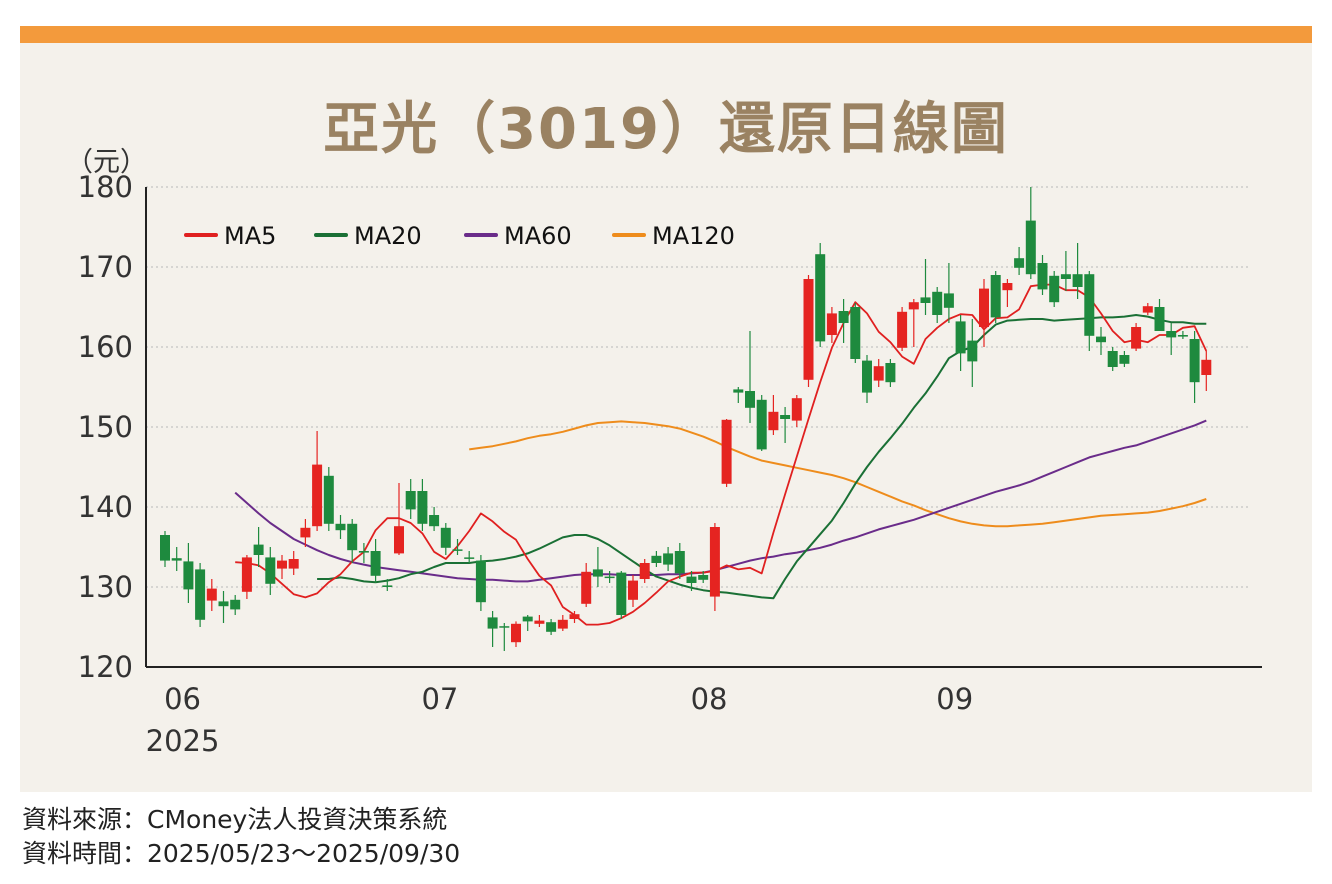  Describe the element at coordinates (105, 187) in the screenshot. I see `y-tick-label: 180` at that location.